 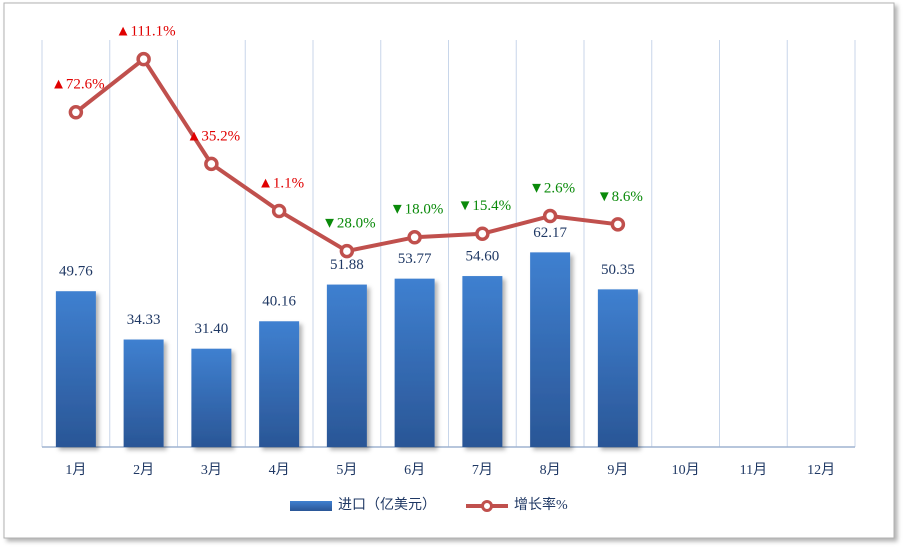 I want to click on bar-value-label: 54.60, so click(x=483, y=256).